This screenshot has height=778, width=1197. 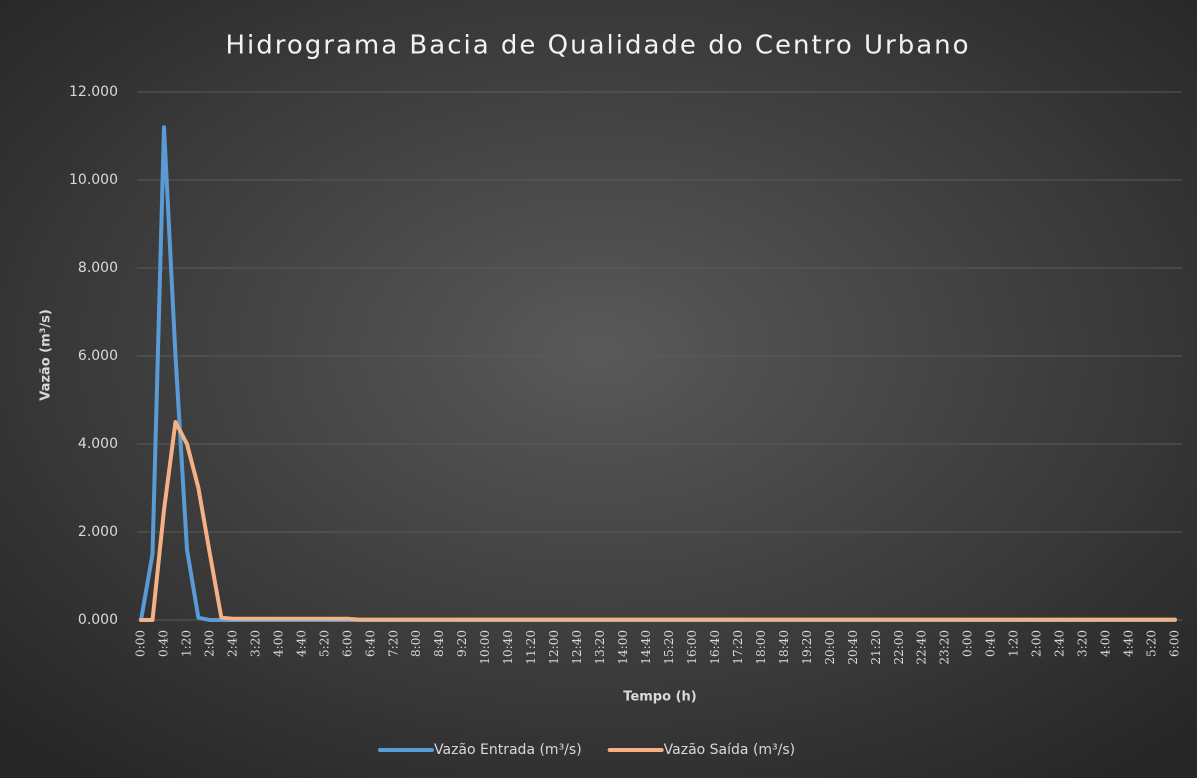 What do you see at coordinates (922, 647) in the screenshot?
I see `x-tick-label: 22:40` at bounding box center [922, 647].